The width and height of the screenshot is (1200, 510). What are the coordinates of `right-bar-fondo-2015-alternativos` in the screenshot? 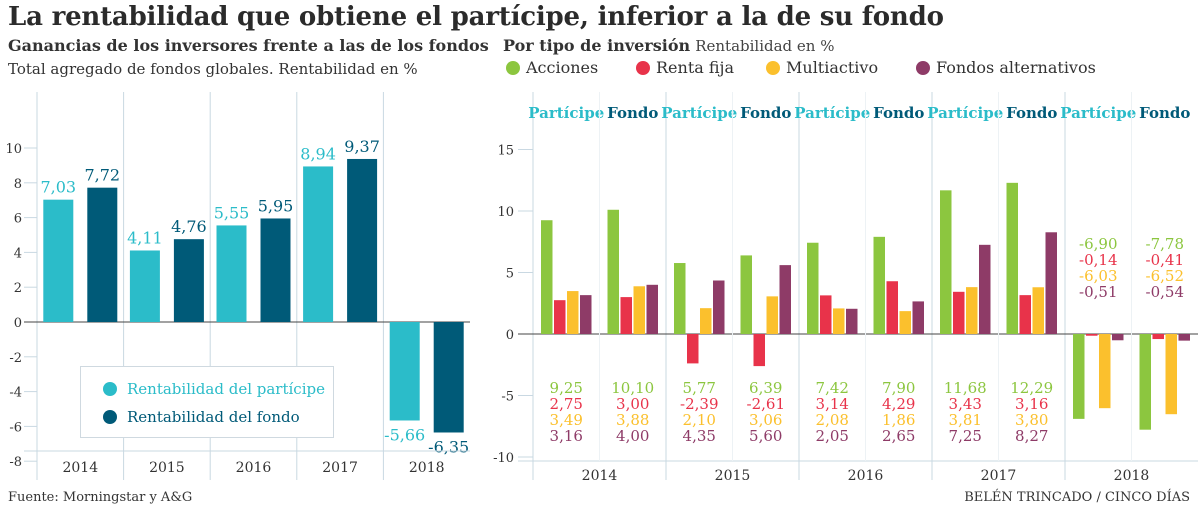 It's located at (785, 299).